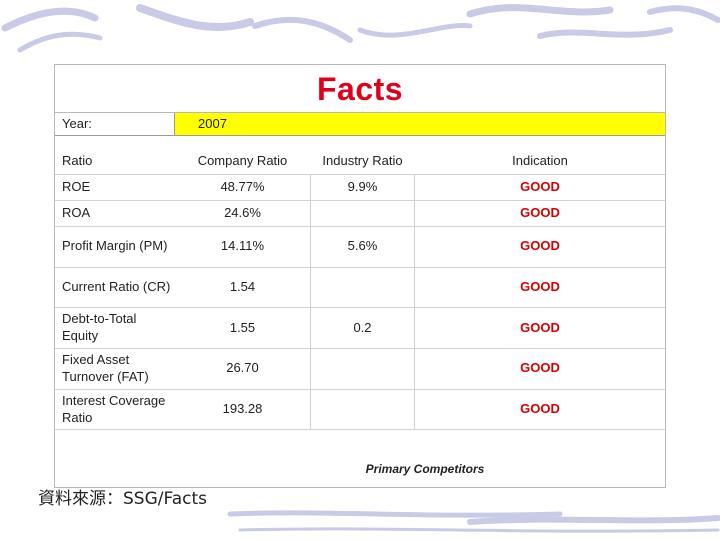 Image resolution: width=720 pixels, height=540 pixels. What do you see at coordinates (420, 124) in the screenshot?
I see `year-value: 2007` at bounding box center [420, 124].